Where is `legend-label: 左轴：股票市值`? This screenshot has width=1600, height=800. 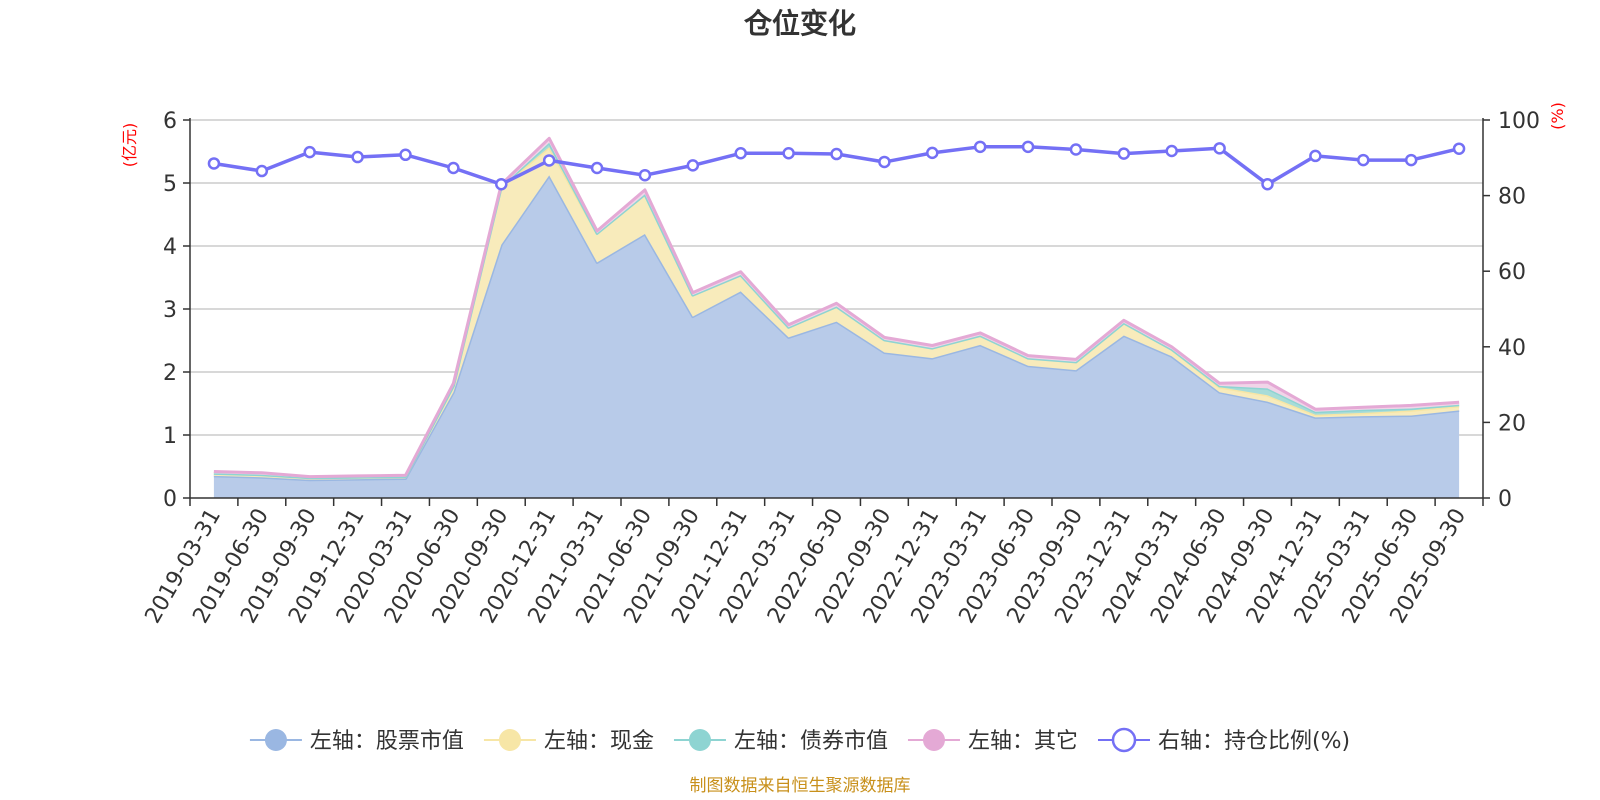 legend-label: 左轴：股票市值 is located at coordinates (387, 741).